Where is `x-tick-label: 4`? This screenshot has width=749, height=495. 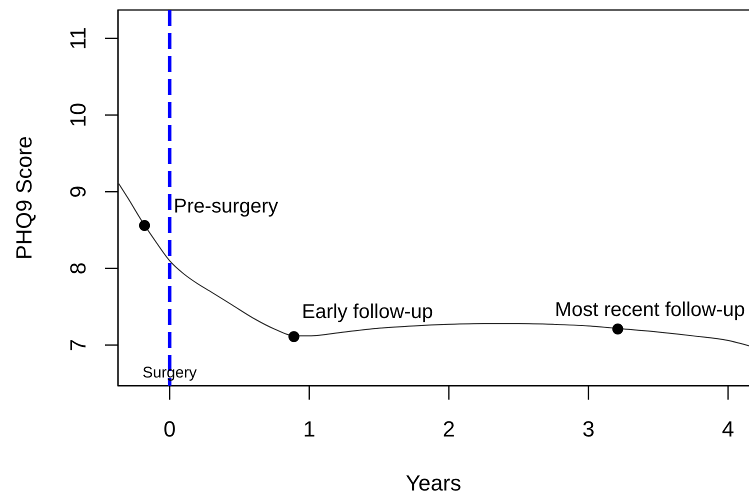 x-tick-label: 4 is located at coordinates (728, 429).